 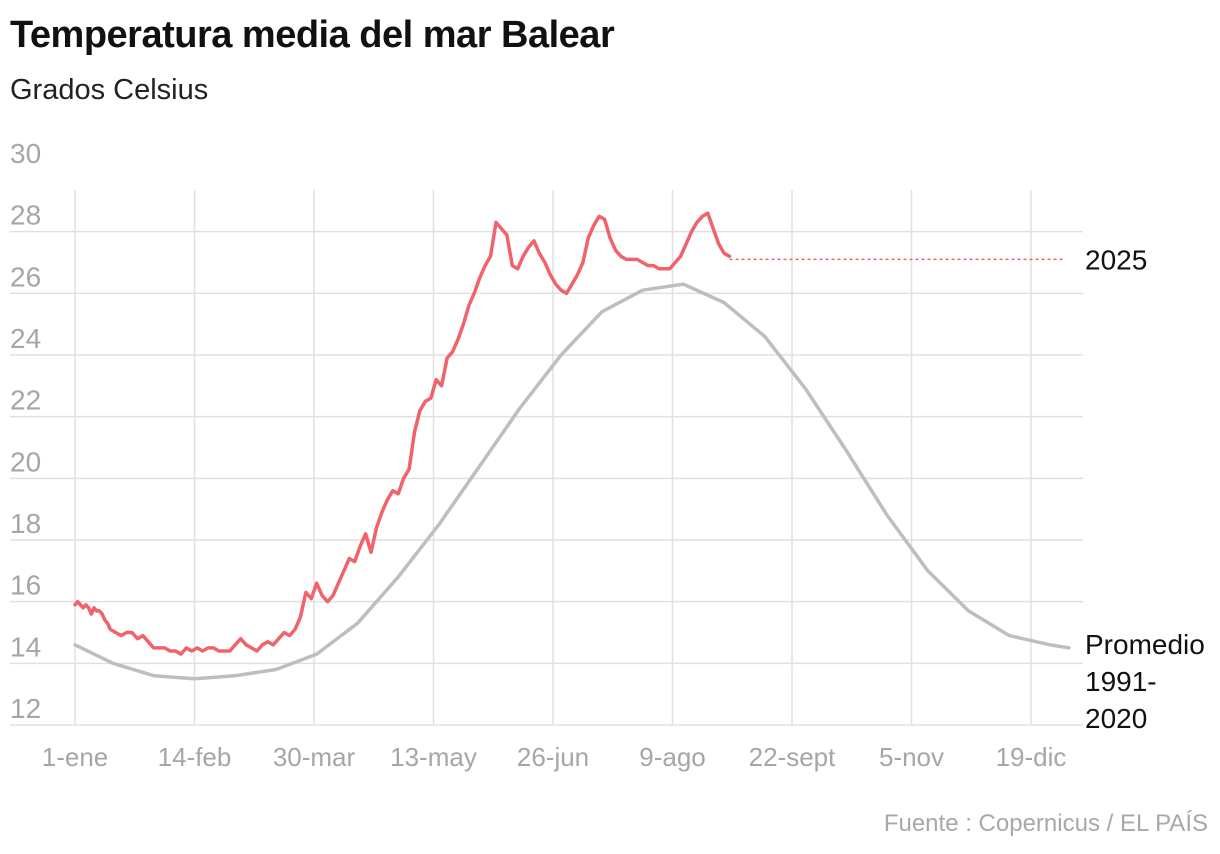 What do you see at coordinates (25, 215) in the screenshot?
I see `y-tick-label: 28` at bounding box center [25, 215].